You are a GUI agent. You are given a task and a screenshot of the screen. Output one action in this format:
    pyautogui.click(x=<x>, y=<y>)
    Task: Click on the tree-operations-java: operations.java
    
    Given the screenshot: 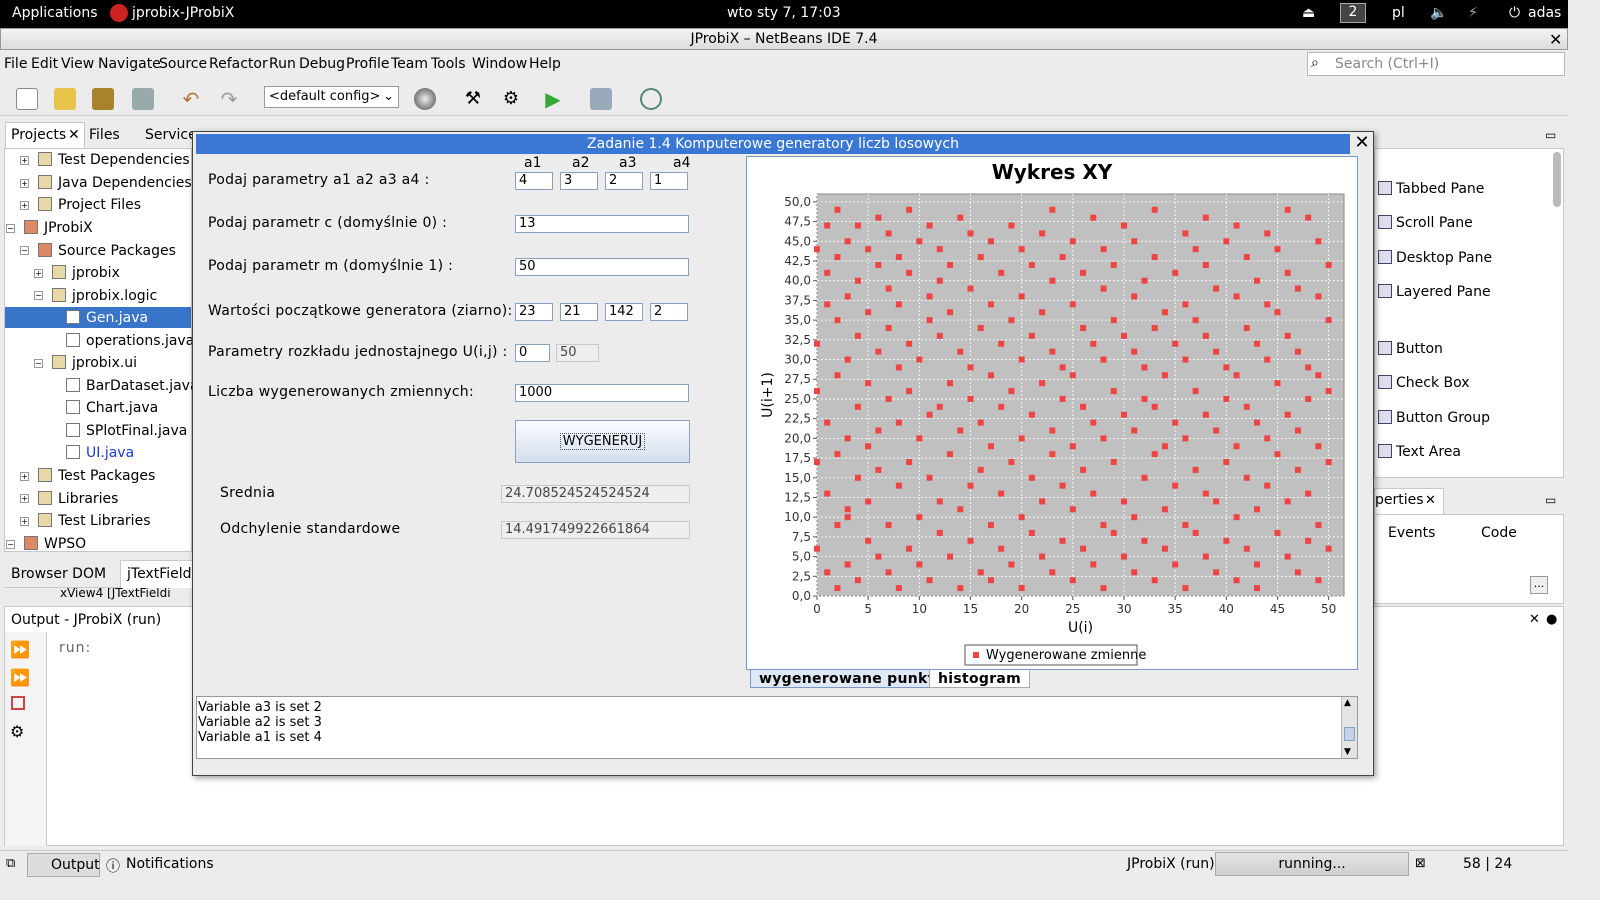 What is the action you would take?
    pyautogui.click(x=130, y=341)
    